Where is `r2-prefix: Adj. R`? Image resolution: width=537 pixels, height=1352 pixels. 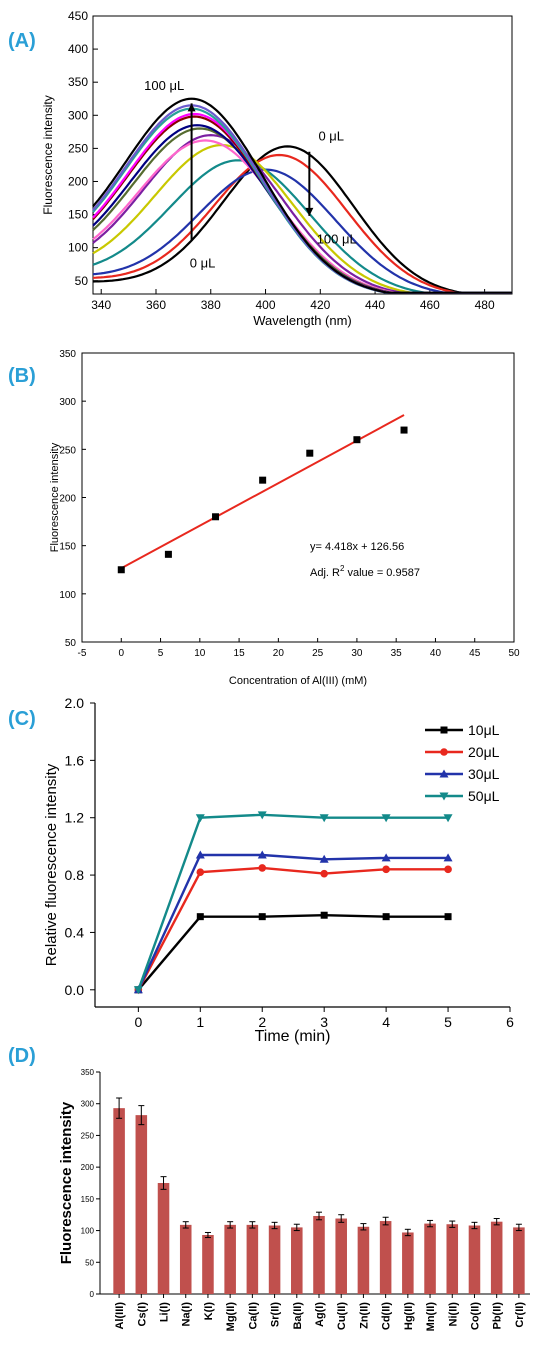 r2-prefix: Adj. R is located at coordinates (325, 573).